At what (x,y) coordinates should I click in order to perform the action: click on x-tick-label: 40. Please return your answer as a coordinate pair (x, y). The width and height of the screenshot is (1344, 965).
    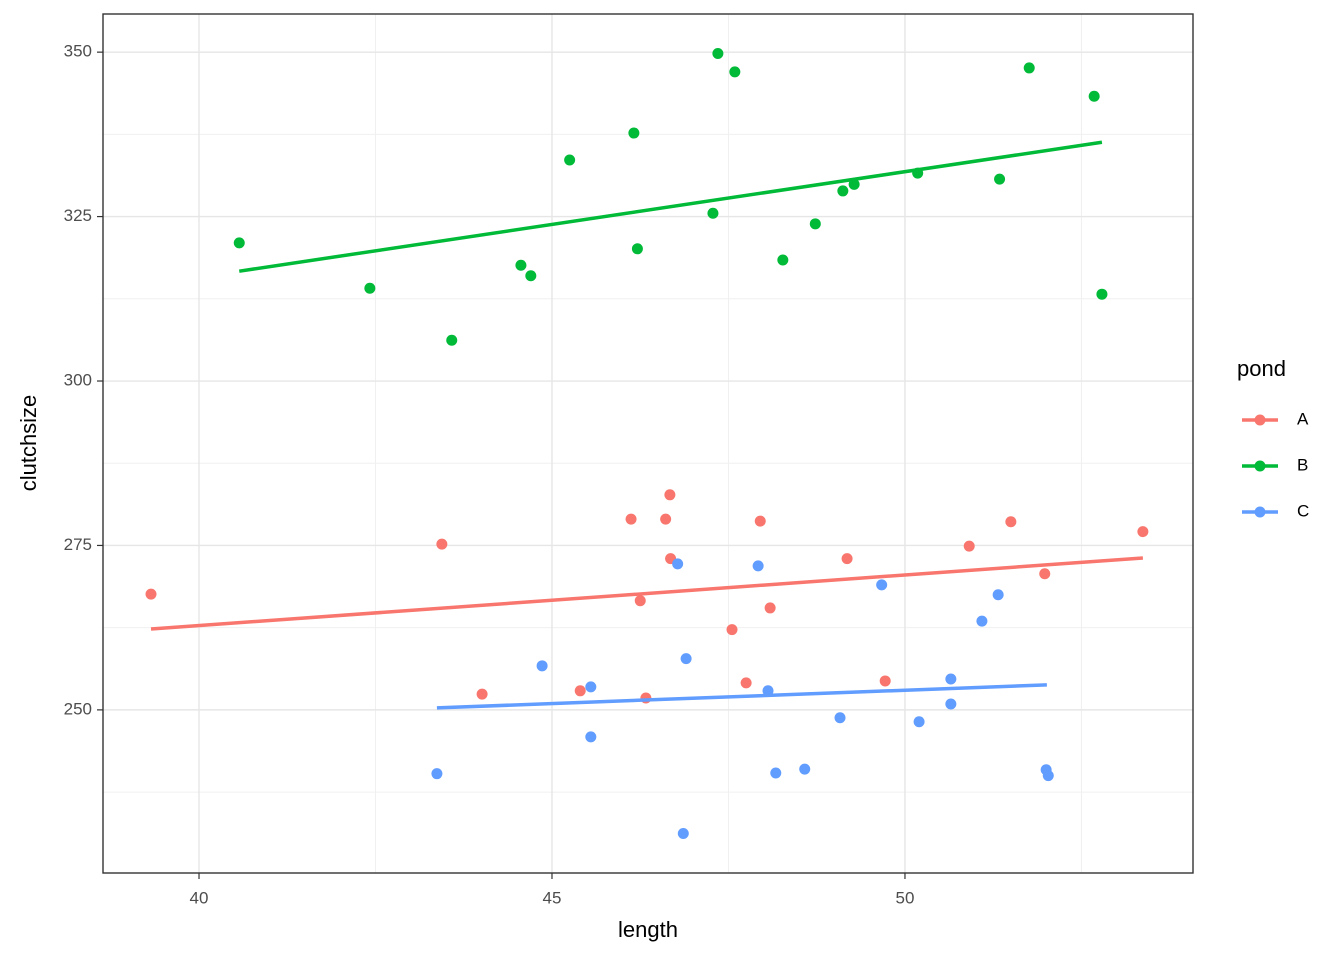
    Looking at the image, I should click on (199, 897).